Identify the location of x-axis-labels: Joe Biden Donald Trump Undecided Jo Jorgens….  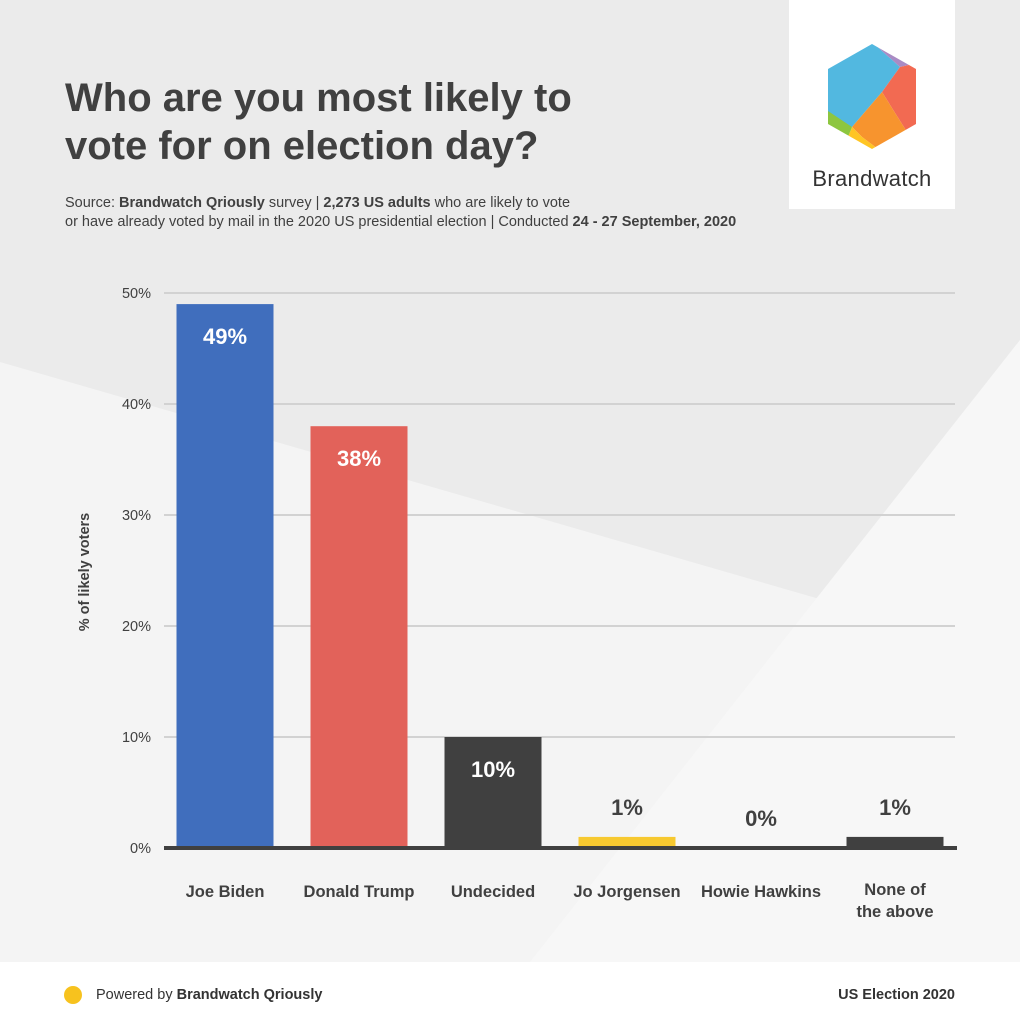
(560, 901).